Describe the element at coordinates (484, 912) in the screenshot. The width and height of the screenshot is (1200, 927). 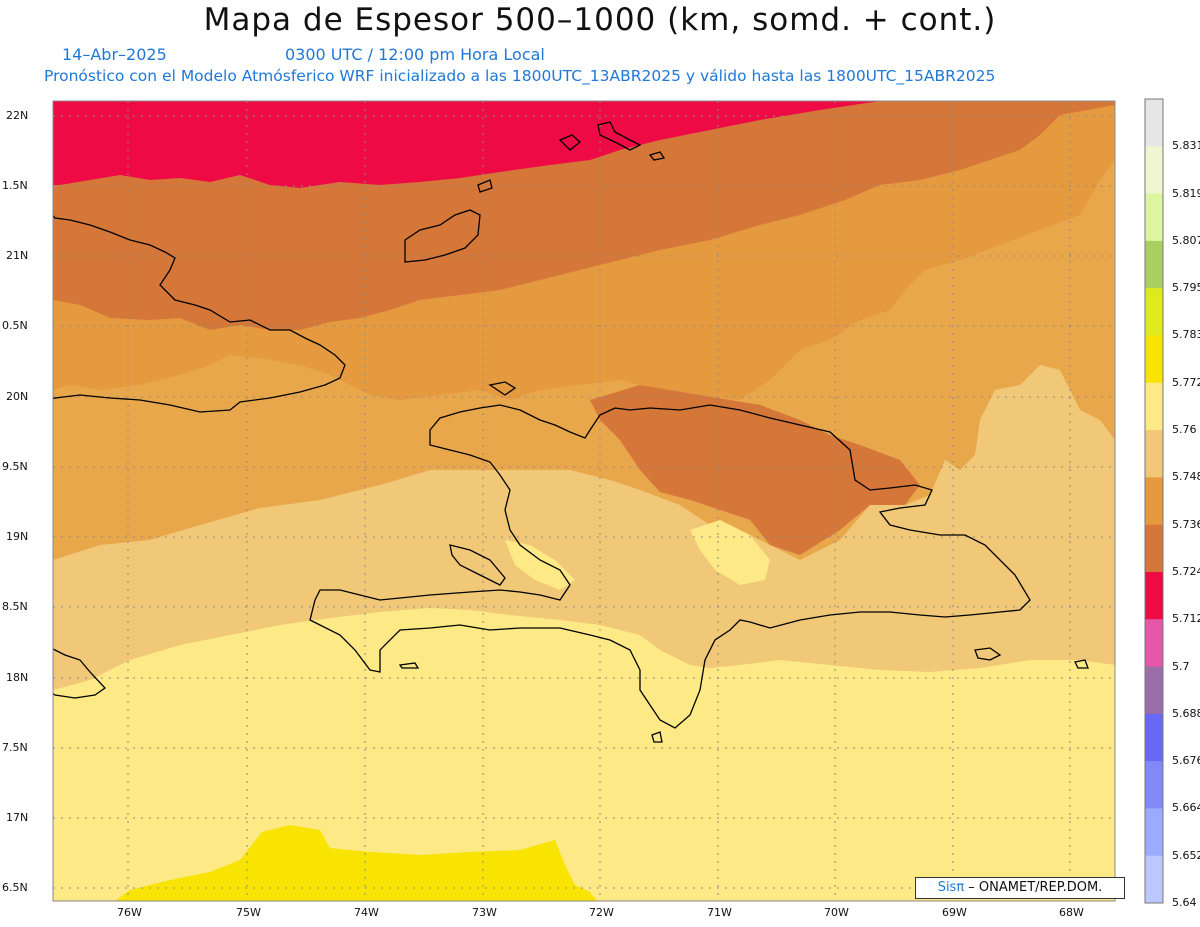
I see `lon-label: 73W` at that location.